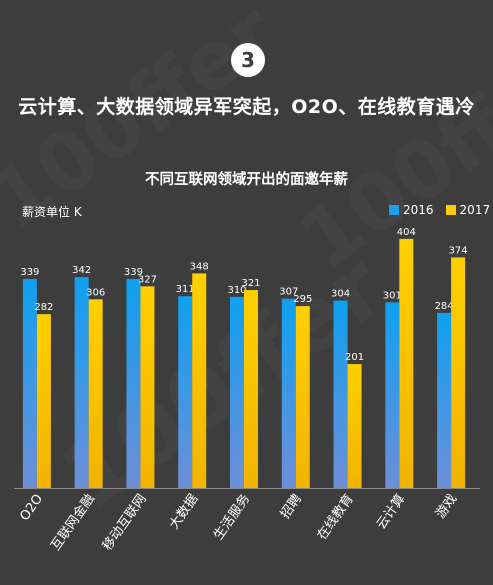  What do you see at coordinates (392, 395) in the screenshot?
I see `bar-2016-云计算` at bounding box center [392, 395].